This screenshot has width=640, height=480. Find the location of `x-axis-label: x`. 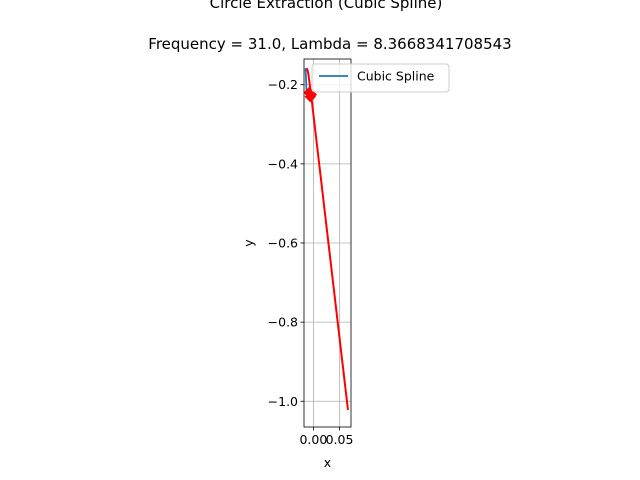

x-axis-label: x is located at coordinates (327, 462).